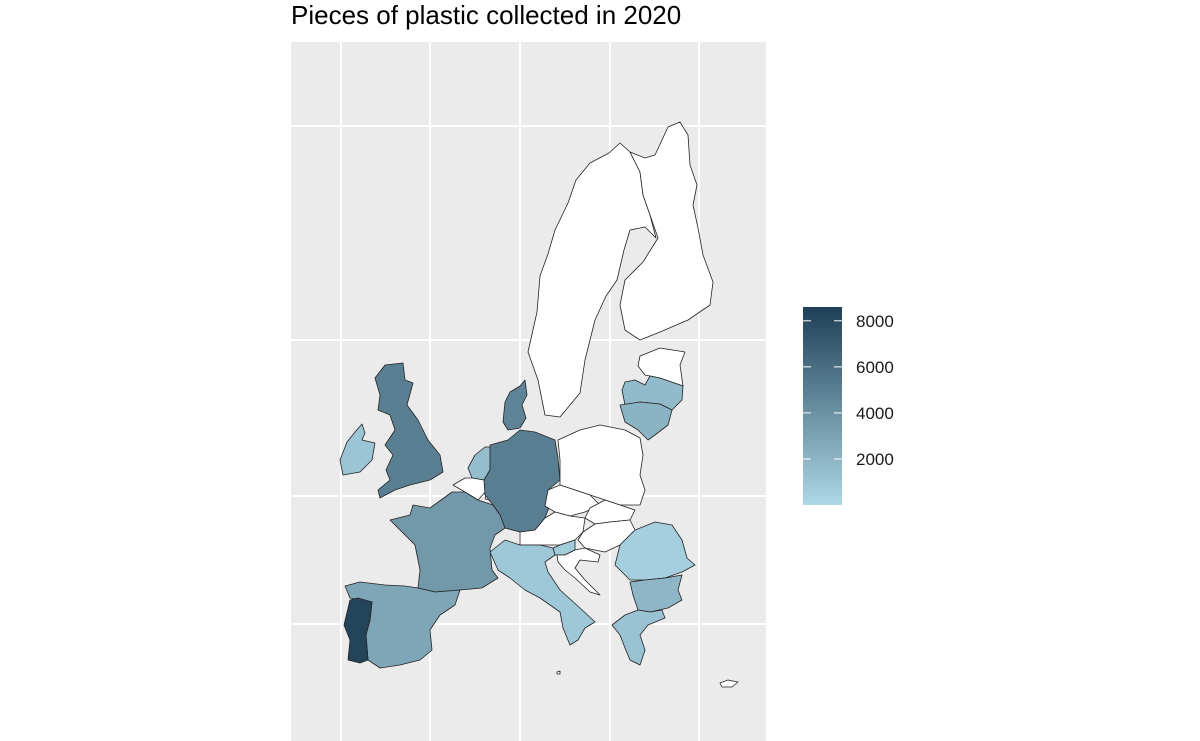 Image resolution: width=1200 pixels, height=741 pixels. Describe the element at coordinates (357, 449) in the screenshot. I see `region-ireland` at that location.